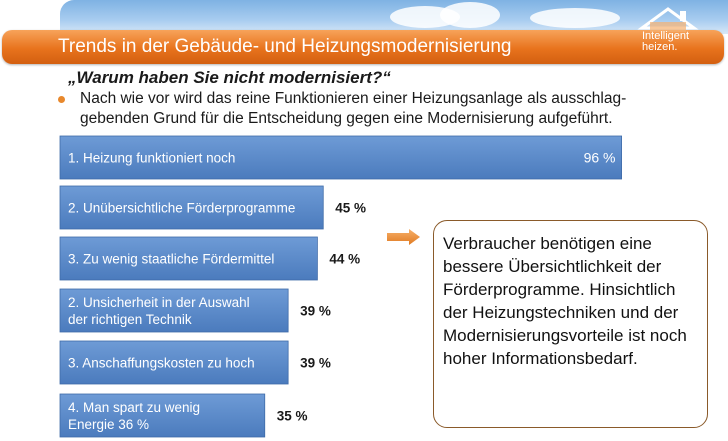  I want to click on bar-value-label: 35 %, so click(292, 416).